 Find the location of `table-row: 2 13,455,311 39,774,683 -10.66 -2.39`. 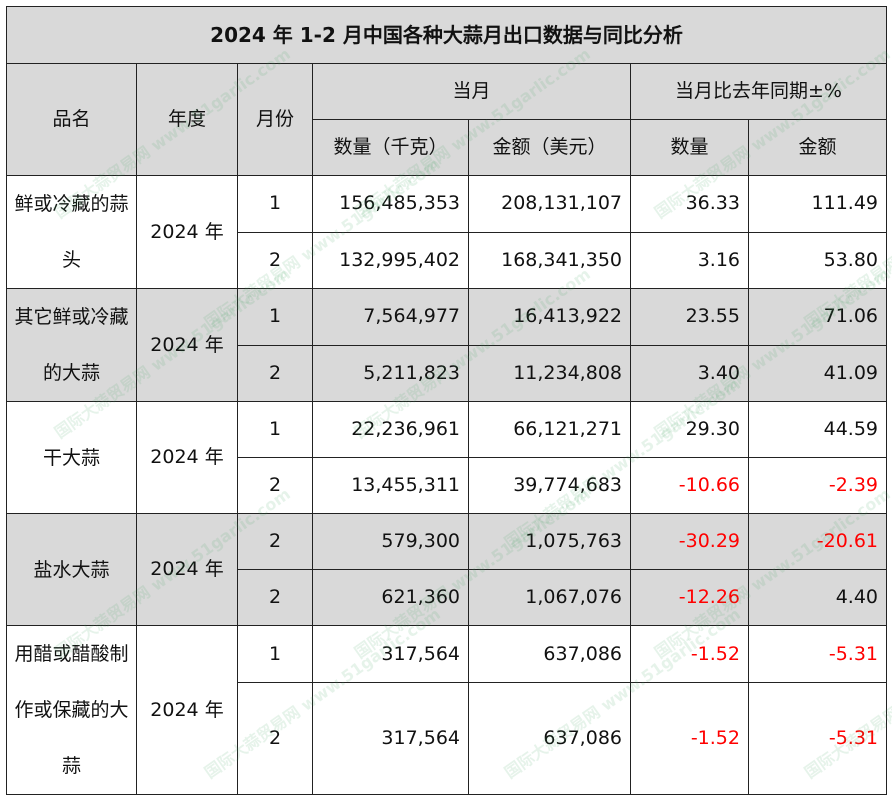

table-row: 2 13,455,311 39,774,683 -10.66 -2.39 is located at coordinates (447, 485).